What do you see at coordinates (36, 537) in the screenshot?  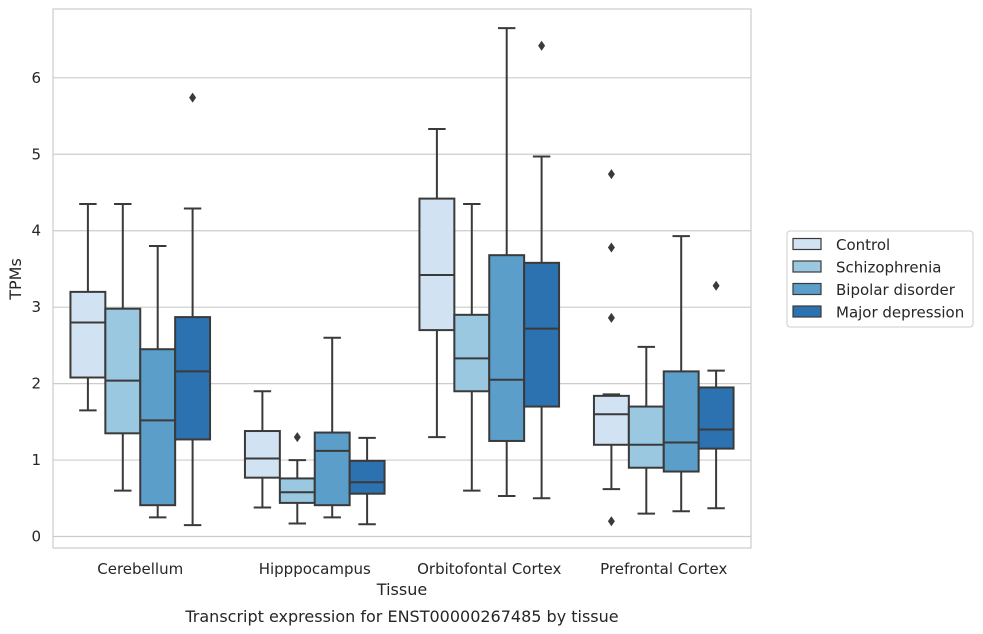 I see `y-tick-label: 0` at bounding box center [36, 537].